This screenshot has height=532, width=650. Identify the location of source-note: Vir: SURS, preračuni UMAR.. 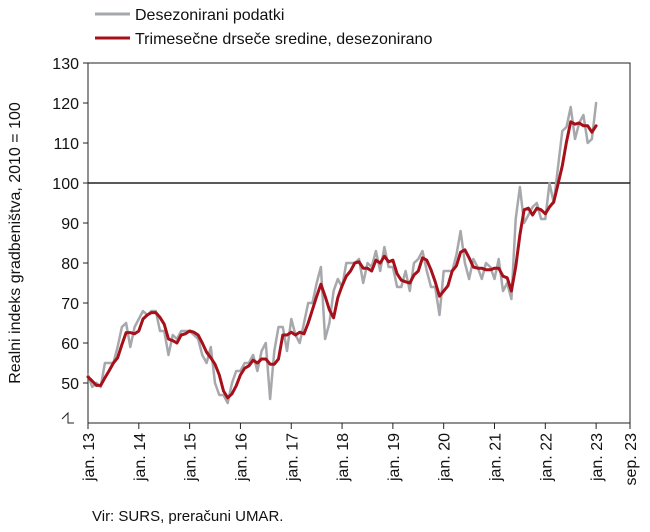
(188, 516).